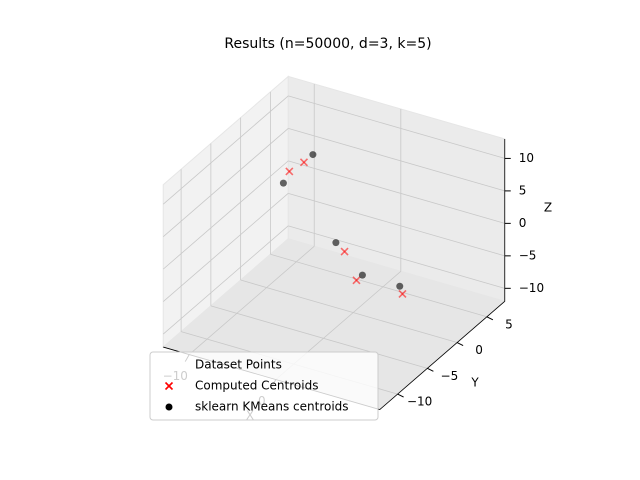 The width and height of the screenshot is (640, 480). Describe the element at coordinates (419, 402) in the screenshot. I see `y-tick-label: −10` at that location.